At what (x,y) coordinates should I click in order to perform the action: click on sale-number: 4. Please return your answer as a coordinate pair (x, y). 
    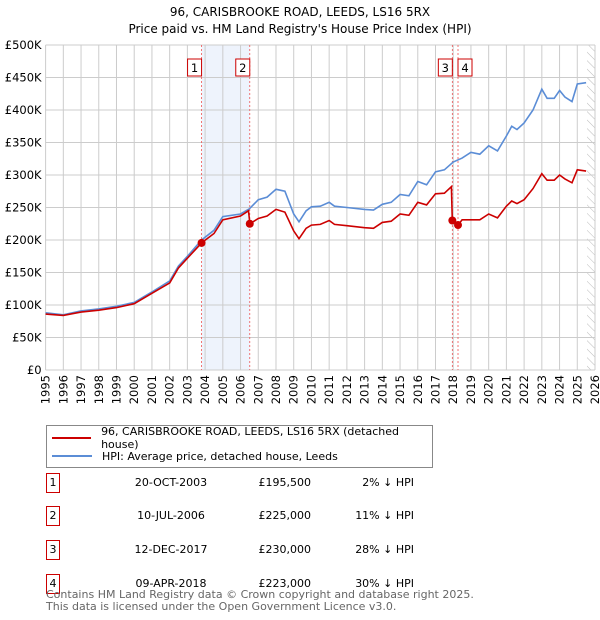
    Looking at the image, I should click on (53, 584).